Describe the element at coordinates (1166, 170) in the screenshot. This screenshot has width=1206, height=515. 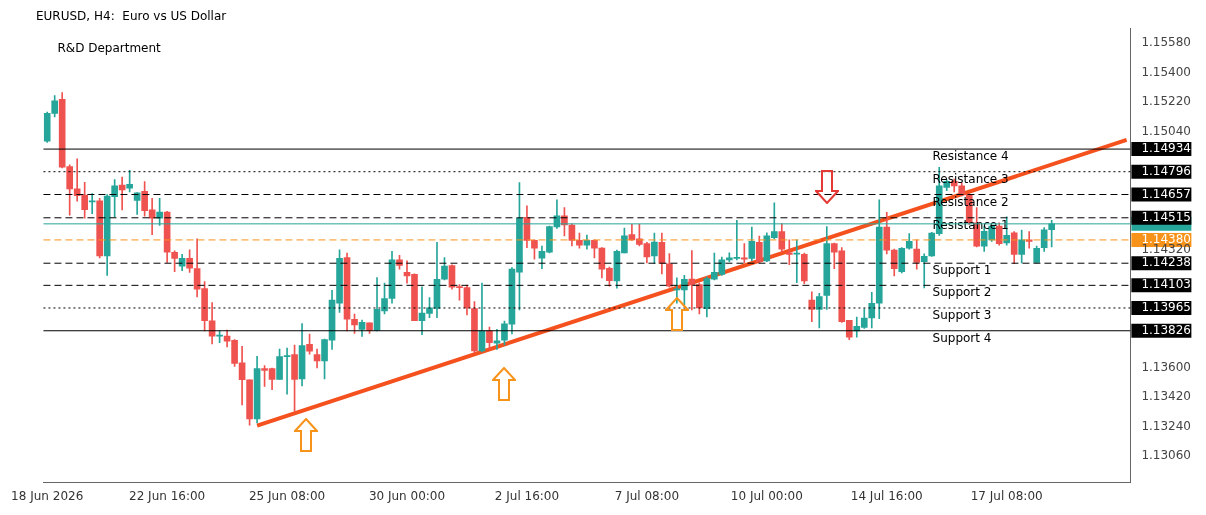
I see `y-tick-label: 1.14796` at that location.